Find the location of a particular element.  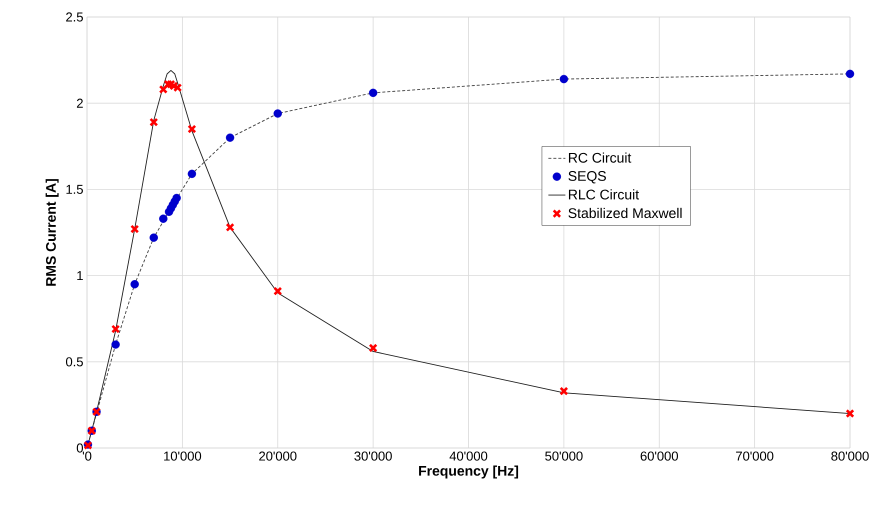

x-axis-title: Frequency [Hz] is located at coordinates (468, 472).